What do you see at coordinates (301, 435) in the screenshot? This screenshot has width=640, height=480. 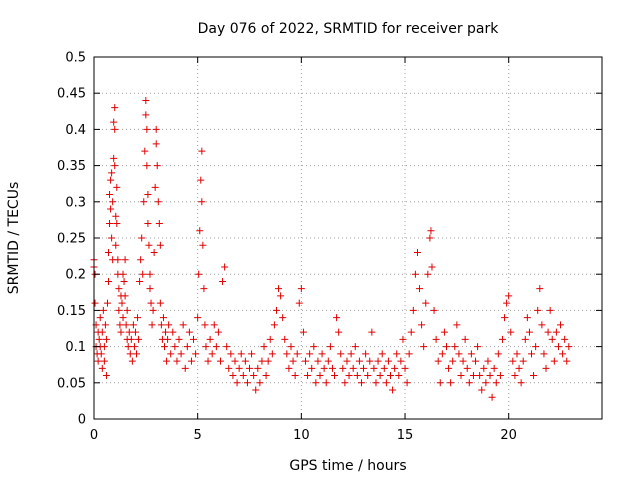 I see `x-tick-label: 10` at bounding box center [301, 435].